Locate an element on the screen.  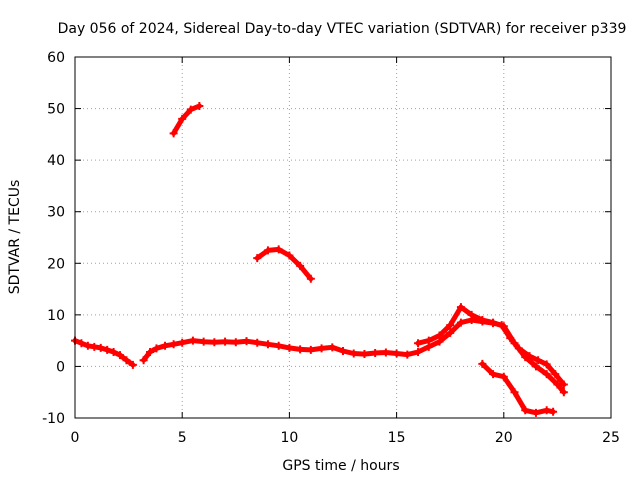
x-tick-label: 15 is located at coordinates (397, 438).